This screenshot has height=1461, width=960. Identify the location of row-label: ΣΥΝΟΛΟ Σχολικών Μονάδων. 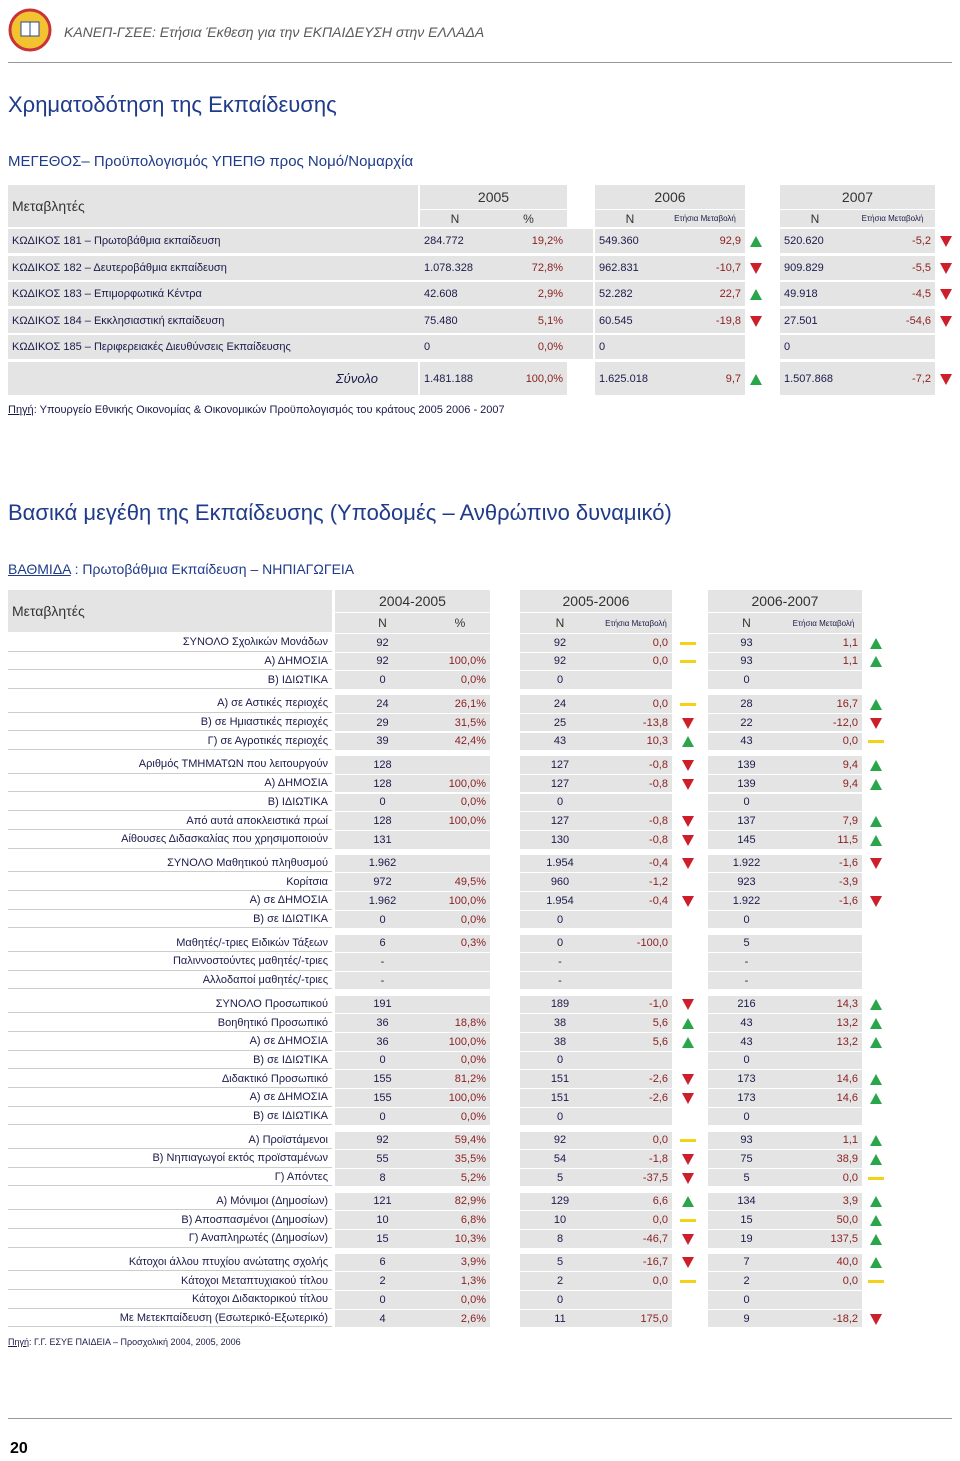
(170, 643).